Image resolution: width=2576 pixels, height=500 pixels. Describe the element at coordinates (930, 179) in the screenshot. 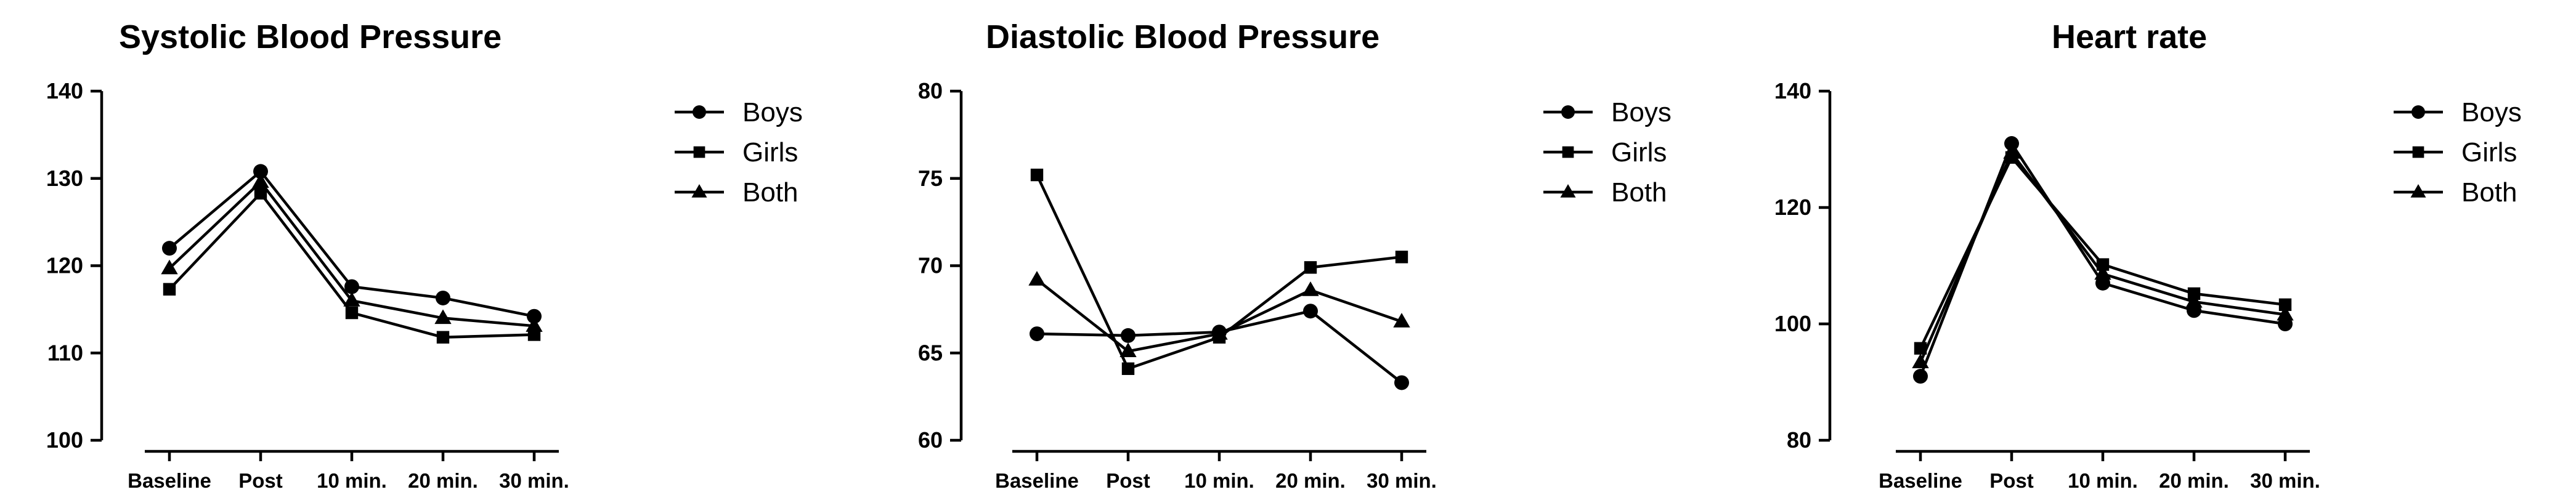

I see `y-tick-label: 75` at that location.